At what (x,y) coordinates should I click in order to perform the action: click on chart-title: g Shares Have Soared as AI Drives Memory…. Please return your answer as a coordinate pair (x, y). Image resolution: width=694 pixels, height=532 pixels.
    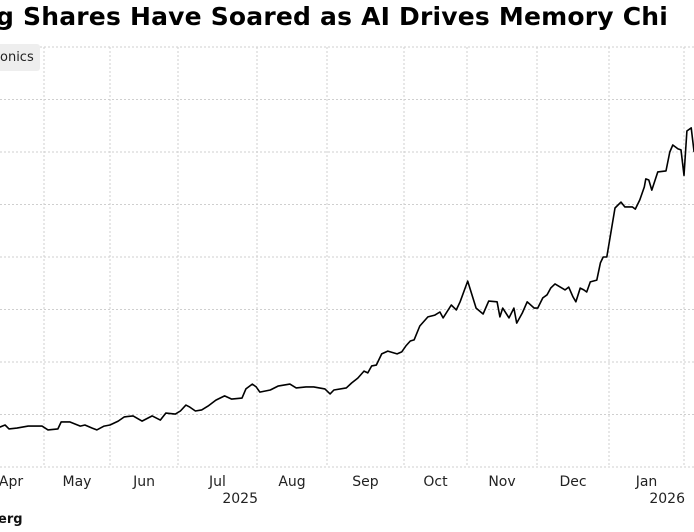
    Looking at the image, I should click on (334, 16).